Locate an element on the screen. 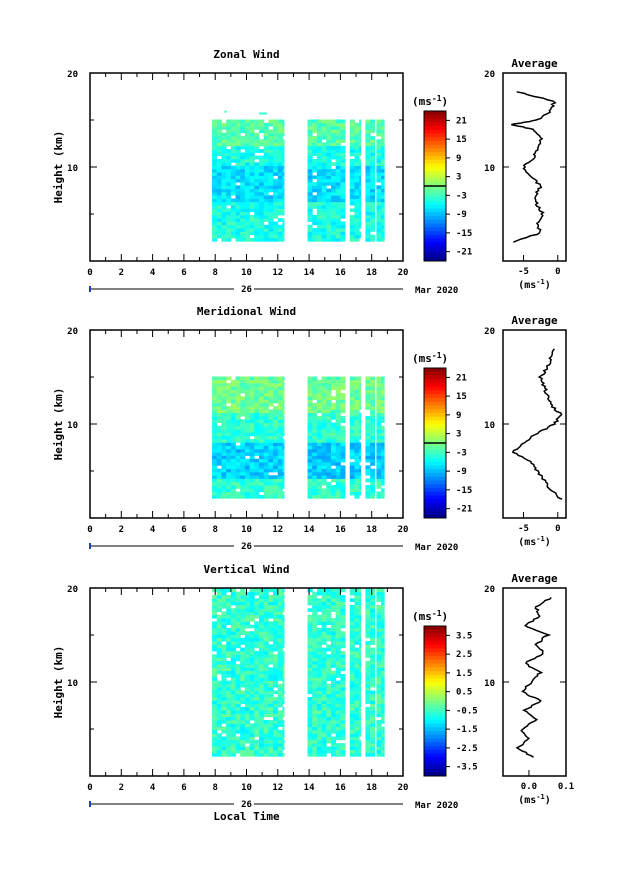  colorbar-tick-label: -15 is located at coordinates (464, 491).